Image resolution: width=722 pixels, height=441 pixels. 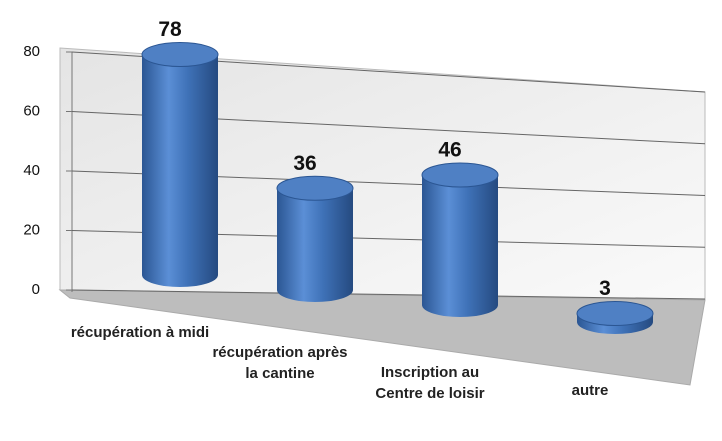 What do you see at coordinates (388, 294) in the screenshot?
I see `grid-line` at bounding box center [388, 294].